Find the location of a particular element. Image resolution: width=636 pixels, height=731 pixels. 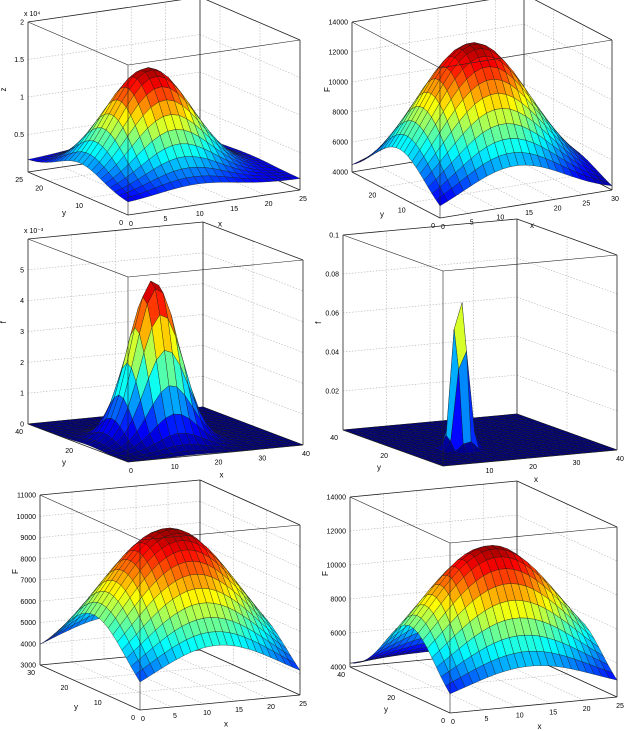

z-tick-label: 3 is located at coordinates (22, 332).